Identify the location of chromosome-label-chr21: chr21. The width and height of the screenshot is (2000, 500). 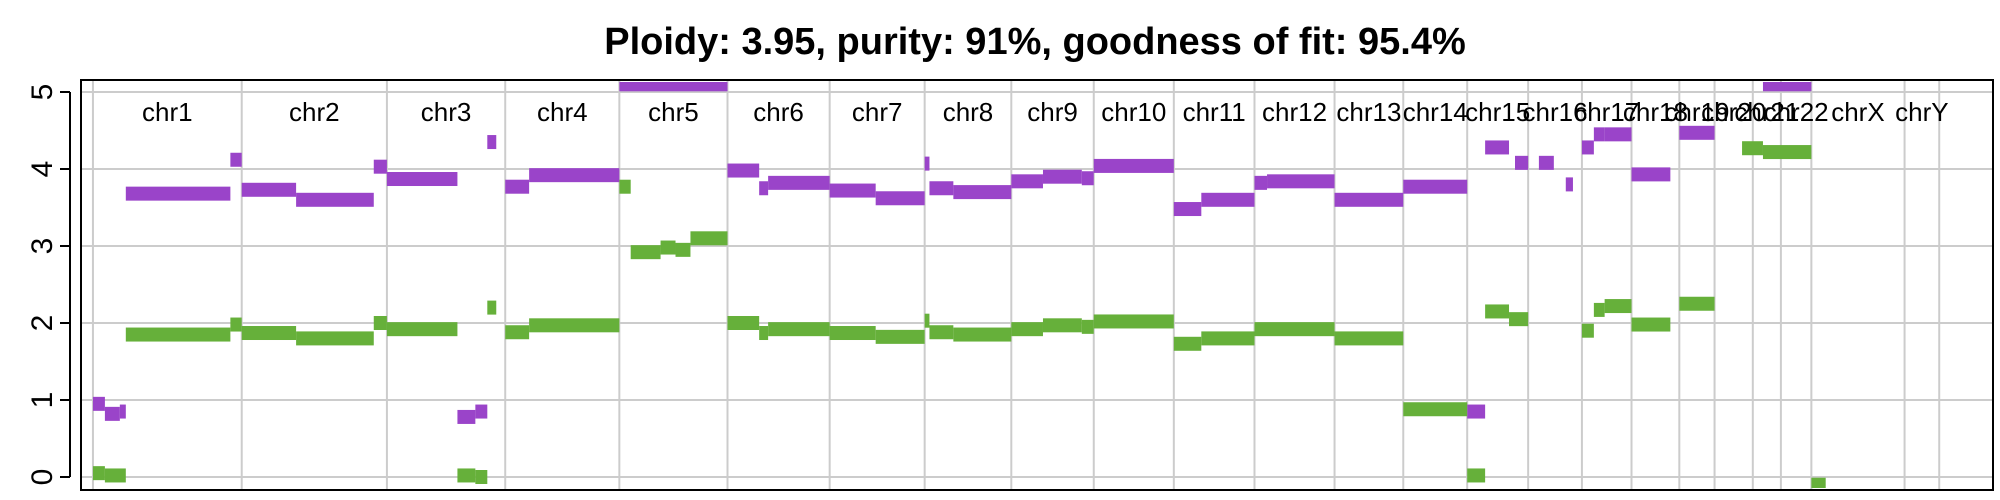
(1766, 112).